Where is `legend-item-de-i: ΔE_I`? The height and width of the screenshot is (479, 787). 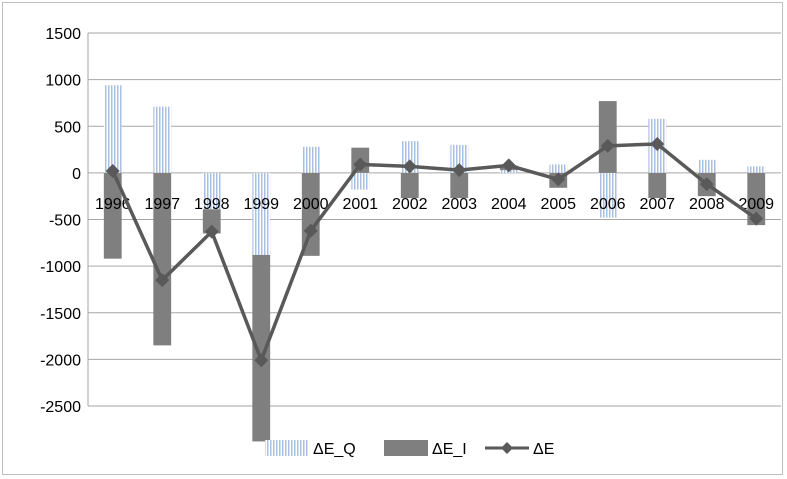 legend-item-de-i: ΔE_I is located at coordinates (425, 449).